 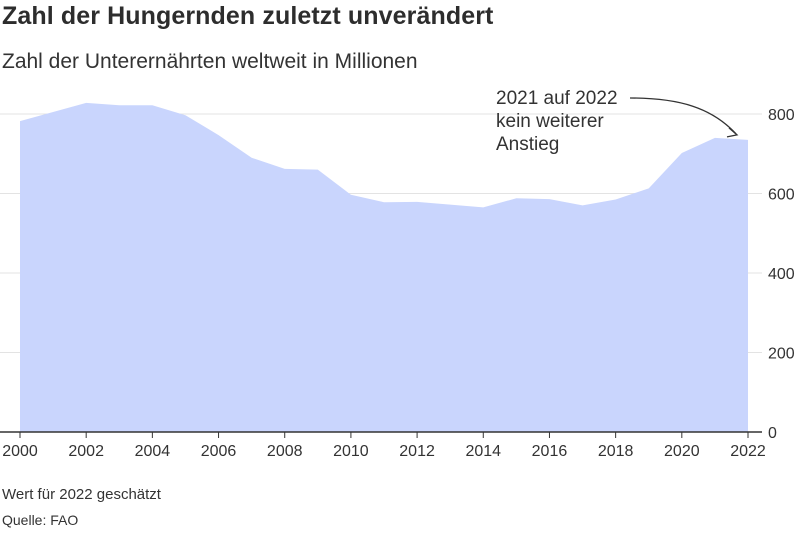 I want to click on annotation-arrowhead, so click(x=732, y=132).